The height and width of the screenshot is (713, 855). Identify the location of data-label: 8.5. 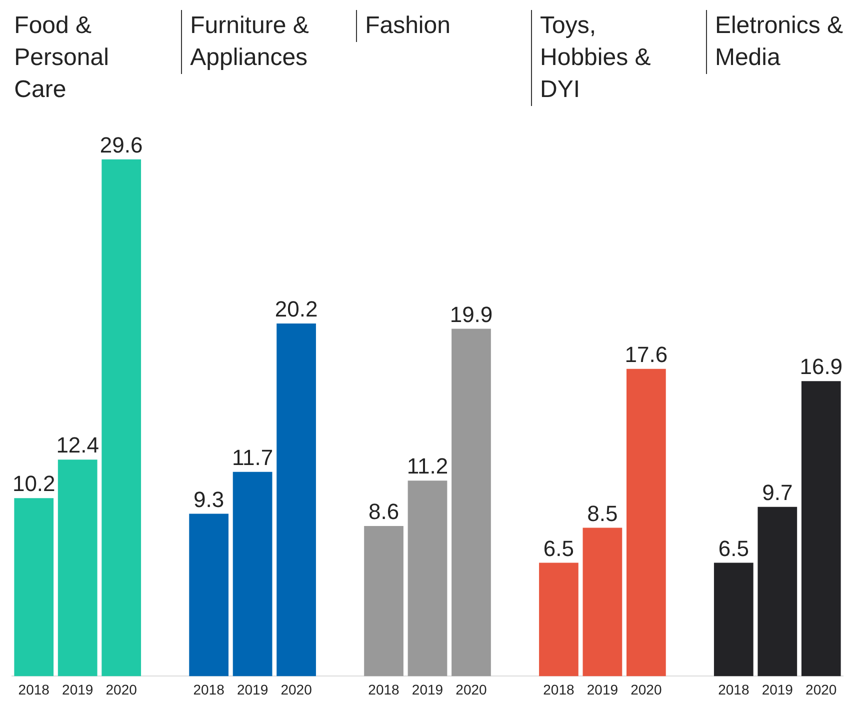
(602, 513).